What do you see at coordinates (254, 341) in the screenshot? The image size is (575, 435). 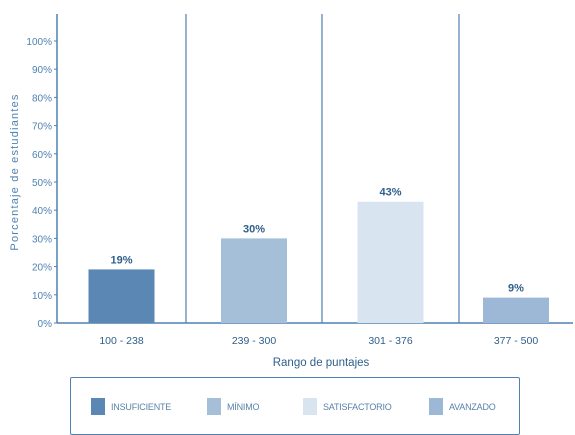 I see `x-tick-label: 239 - 300` at bounding box center [254, 341].